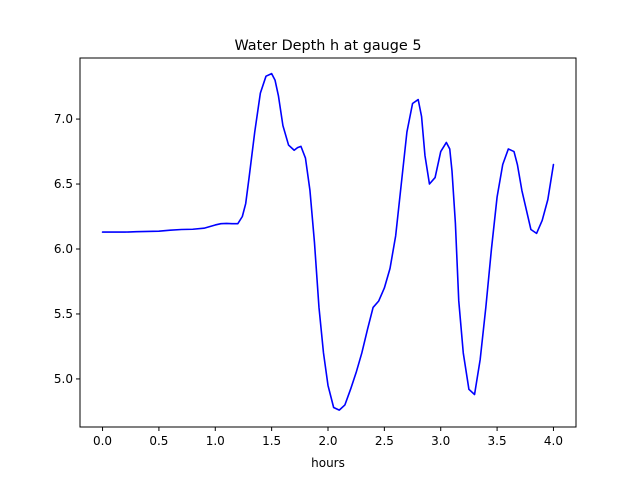 The width and height of the screenshot is (640, 480). What do you see at coordinates (215, 441) in the screenshot?
I see `x-tick-label: 1.0` at bounding box center [215, 441].